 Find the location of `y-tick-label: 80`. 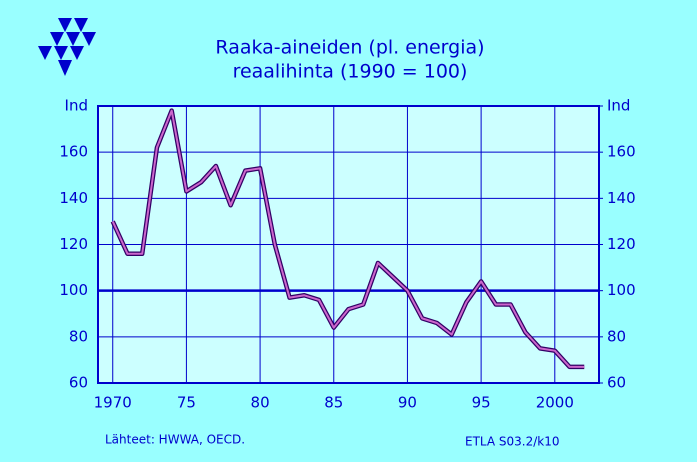

y-tick-label: 80 is located at coordinates (78, 336).